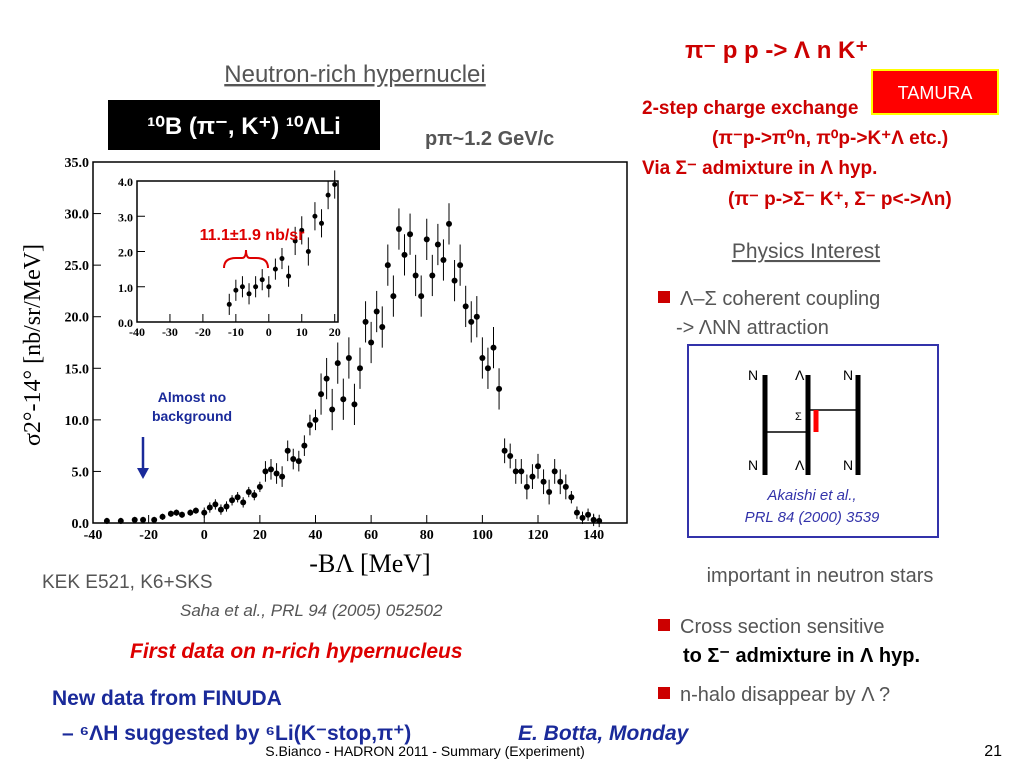  I want to click on x-tick-label: 80, so click(427, 535).